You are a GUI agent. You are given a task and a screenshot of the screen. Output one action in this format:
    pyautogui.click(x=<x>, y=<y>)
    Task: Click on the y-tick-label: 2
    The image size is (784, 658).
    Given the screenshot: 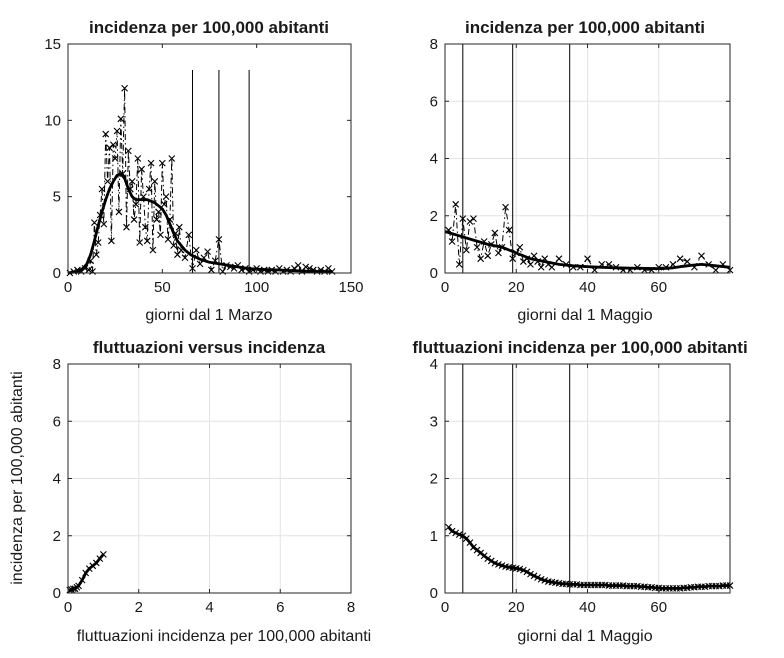 What is the action you would take?
    pyautogui.click(x=434, y=216)
    